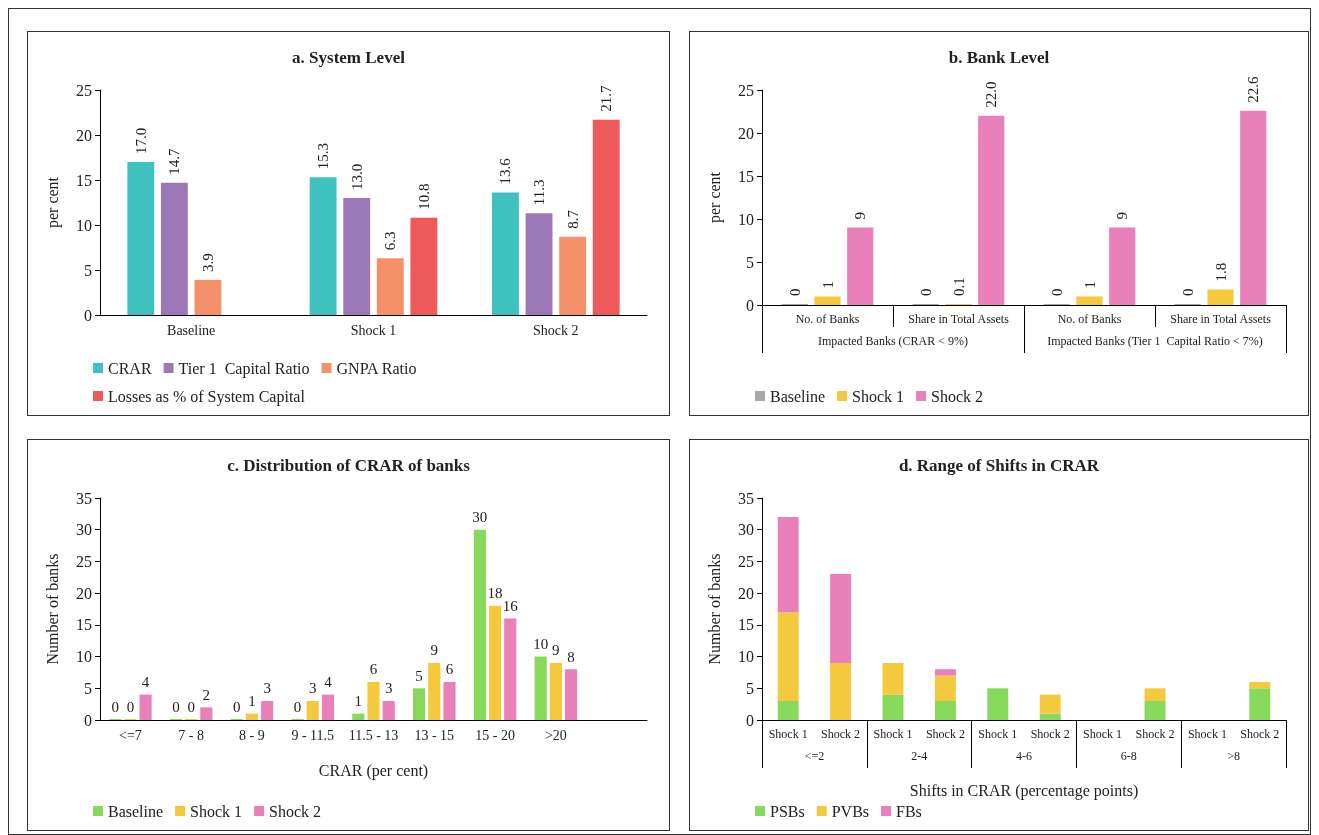  I want to click on chart-title: b. Bank Level, so click(999, 57).